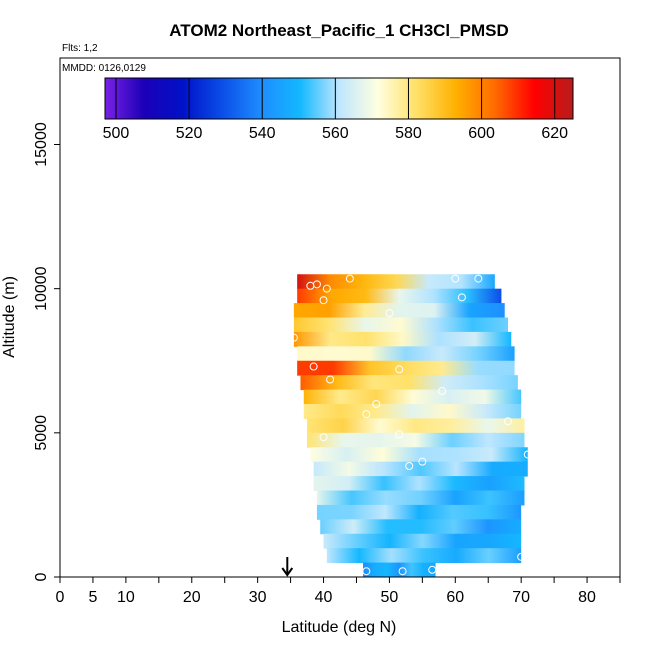 Image resolution: width=650 pixels, height=650 pixels. I want to click on flights-label: Flts: 1,2, so click(80, 48).